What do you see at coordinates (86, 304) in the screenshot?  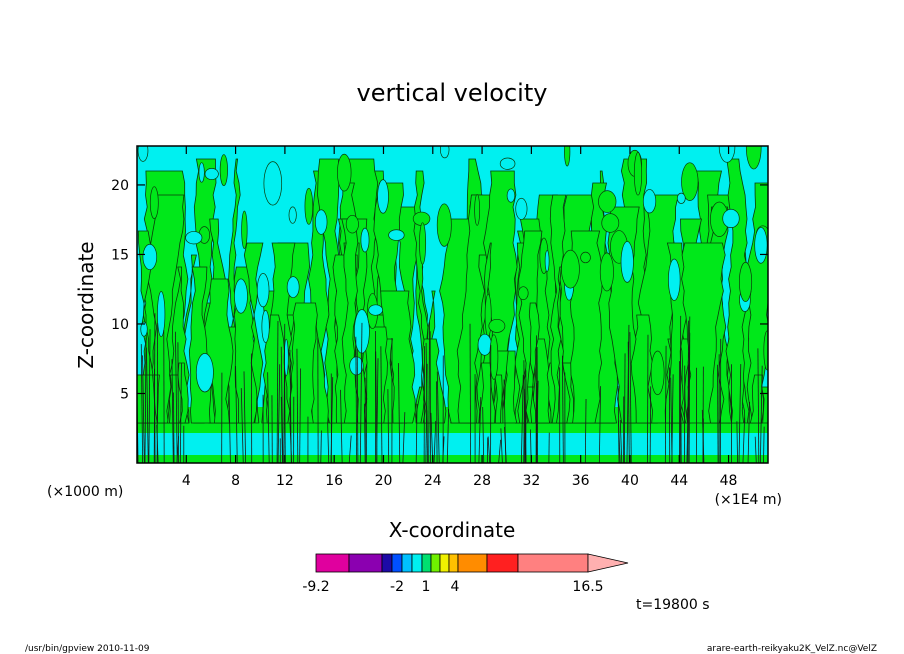 I see `y-axis-label: Z-coordinate` at bounding box center [86, 304].